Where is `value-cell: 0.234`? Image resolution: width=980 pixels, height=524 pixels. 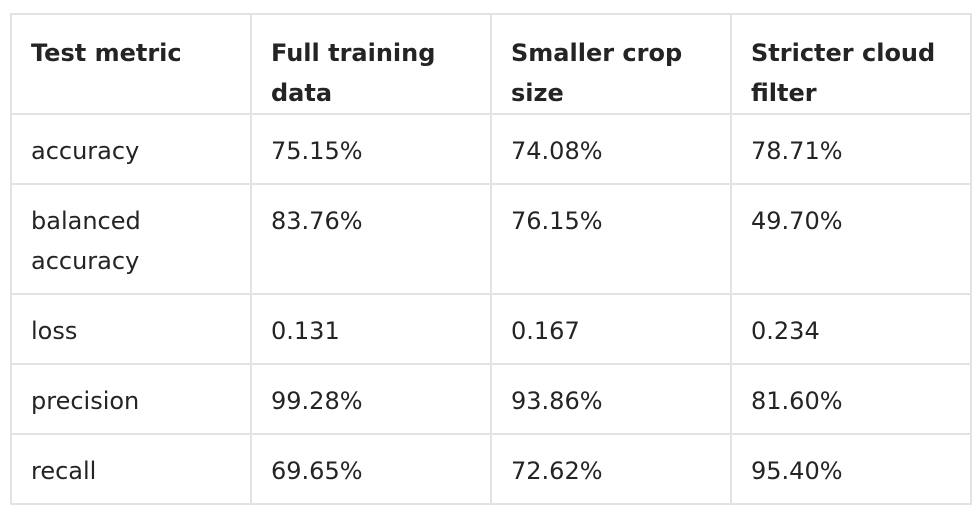
value-cell: 0.234 is located at coordinates (851, 329).